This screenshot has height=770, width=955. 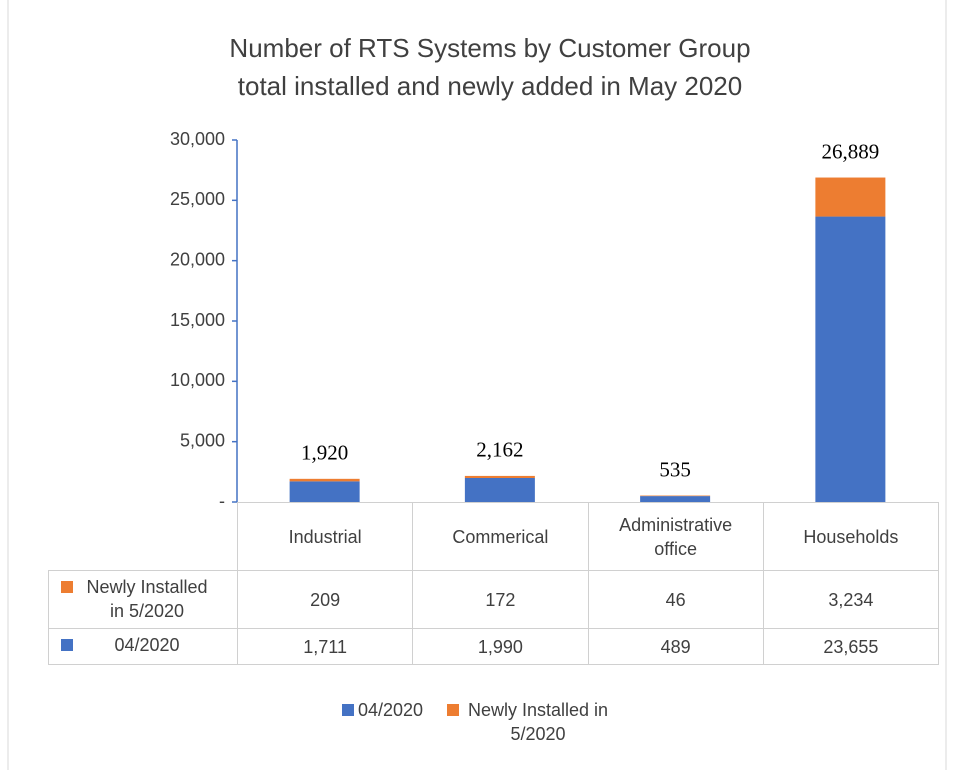 I want to click on table-row-header: Newly Installed in 5/2020, so click(x=143, y=599).